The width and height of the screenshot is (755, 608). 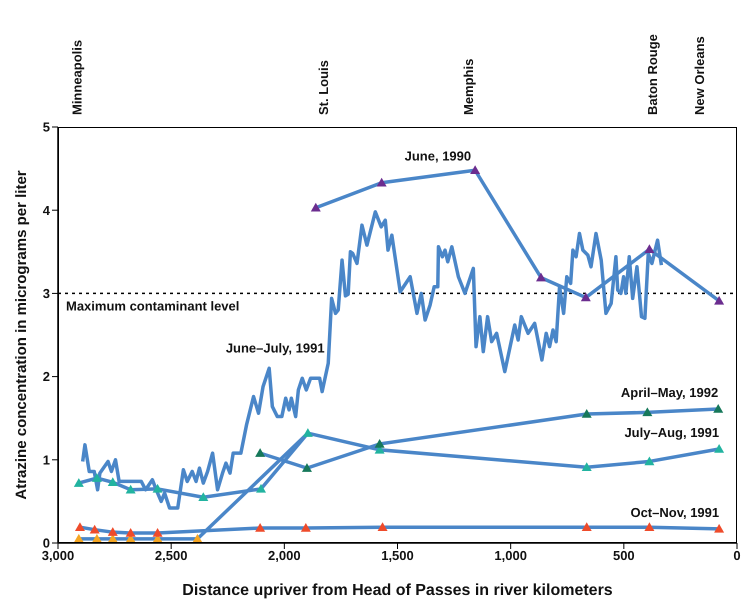 I want to click on text: Memphis, so click(x=468, y=86).